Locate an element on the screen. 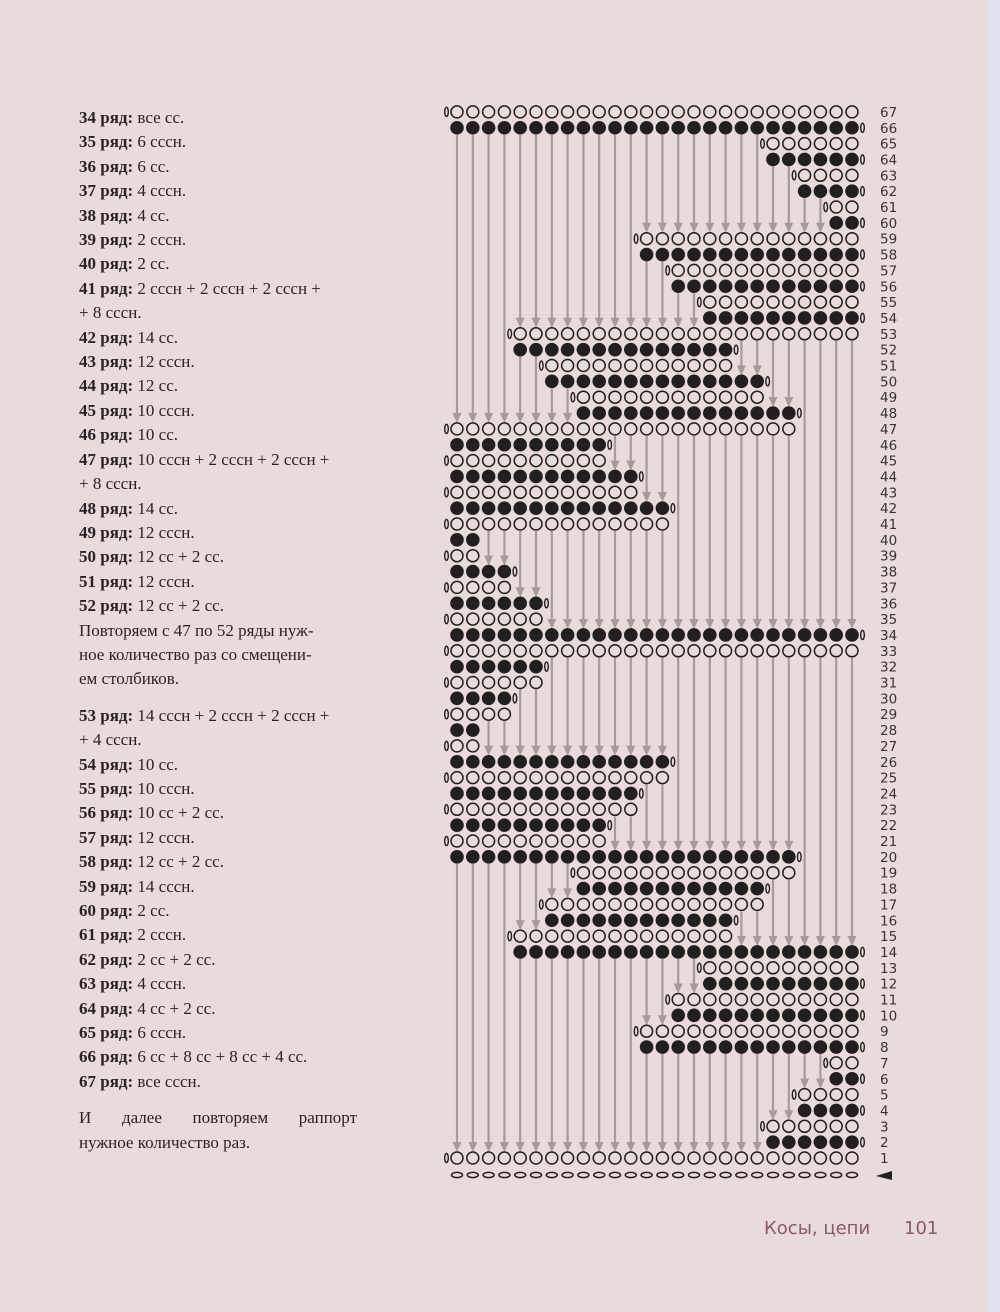  row-text: 6 сссн. is located at coordinates (160, 1033).